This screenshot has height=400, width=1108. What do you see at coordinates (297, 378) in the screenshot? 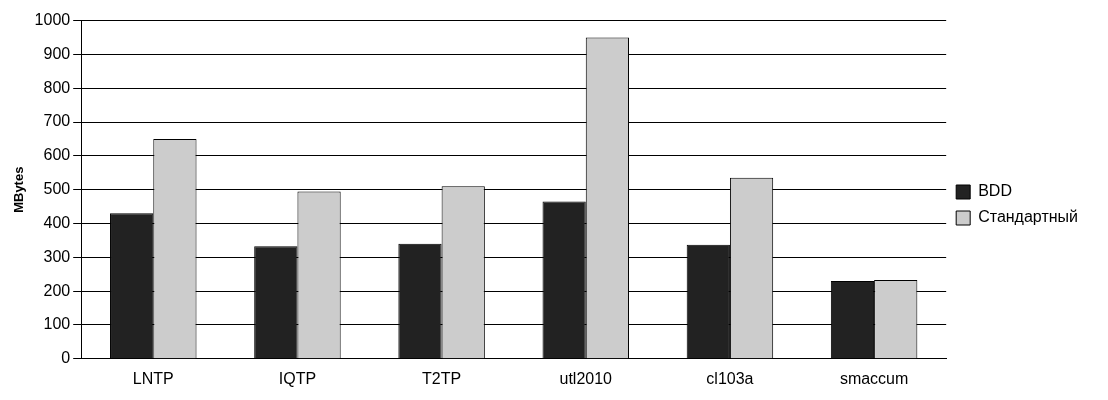
I see `x-tick-label: IQTP` at bounding box center [297, 378].